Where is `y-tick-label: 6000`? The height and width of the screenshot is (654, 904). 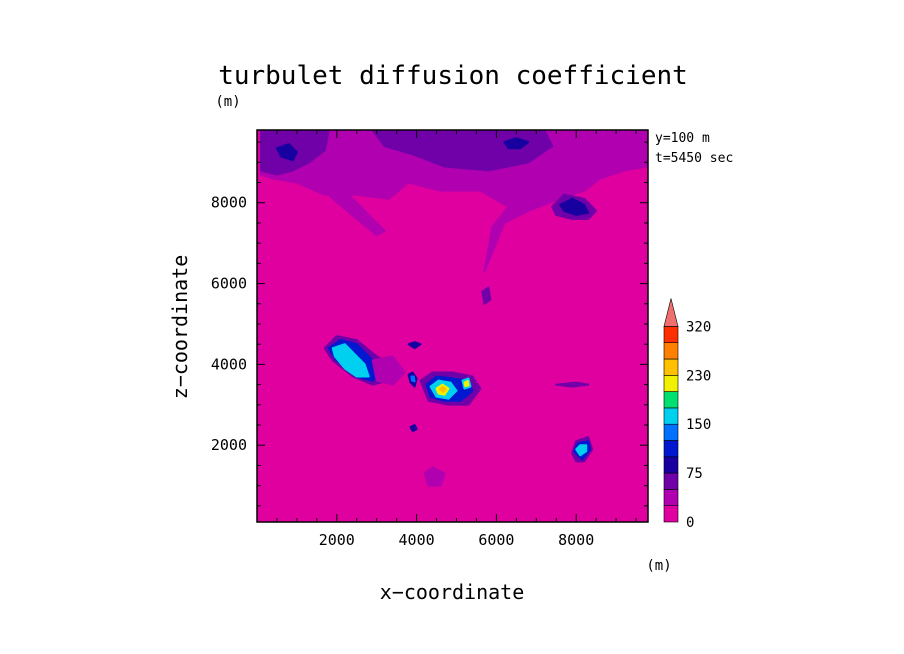
y-tick-label: 6000 is located at coordinates (229, 284).